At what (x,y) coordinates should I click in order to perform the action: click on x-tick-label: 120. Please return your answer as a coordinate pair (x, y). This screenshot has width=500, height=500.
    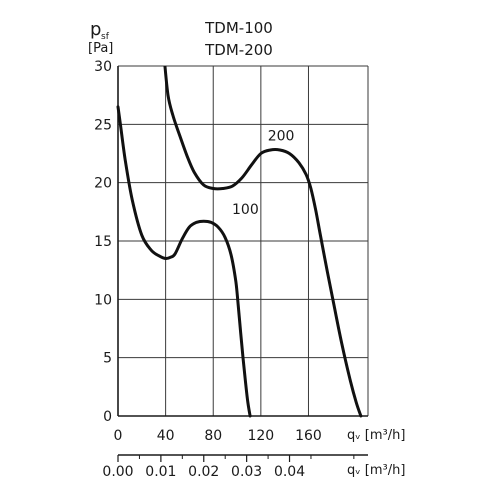
    Looking at the image, I should click on (260, 436).